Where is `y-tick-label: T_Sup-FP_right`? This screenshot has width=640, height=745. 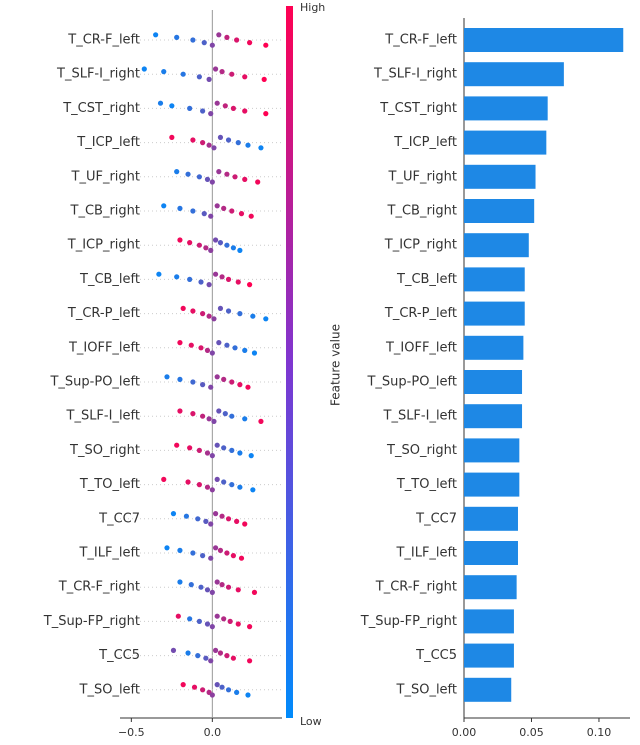
y-tick-label: T_Sup-FP_right is located at coordinates (91, 621).